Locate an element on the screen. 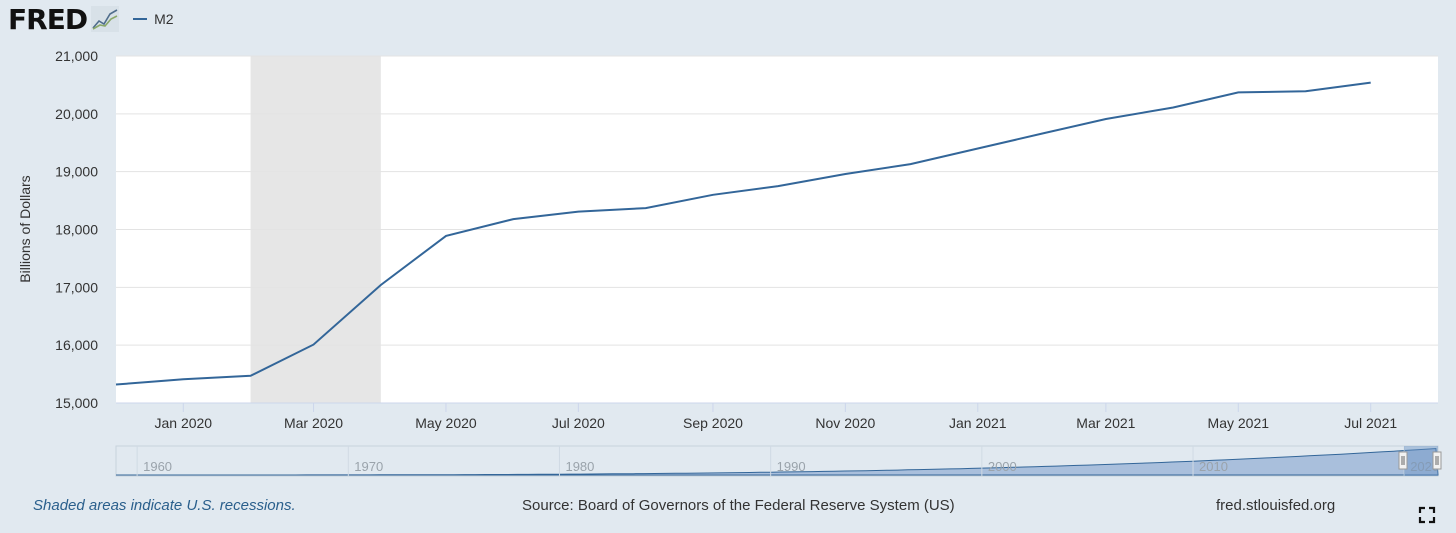 This screenshot has width=1456, height=533. x-tick-label: Jan 2020 is located at coordinates (183, 423).